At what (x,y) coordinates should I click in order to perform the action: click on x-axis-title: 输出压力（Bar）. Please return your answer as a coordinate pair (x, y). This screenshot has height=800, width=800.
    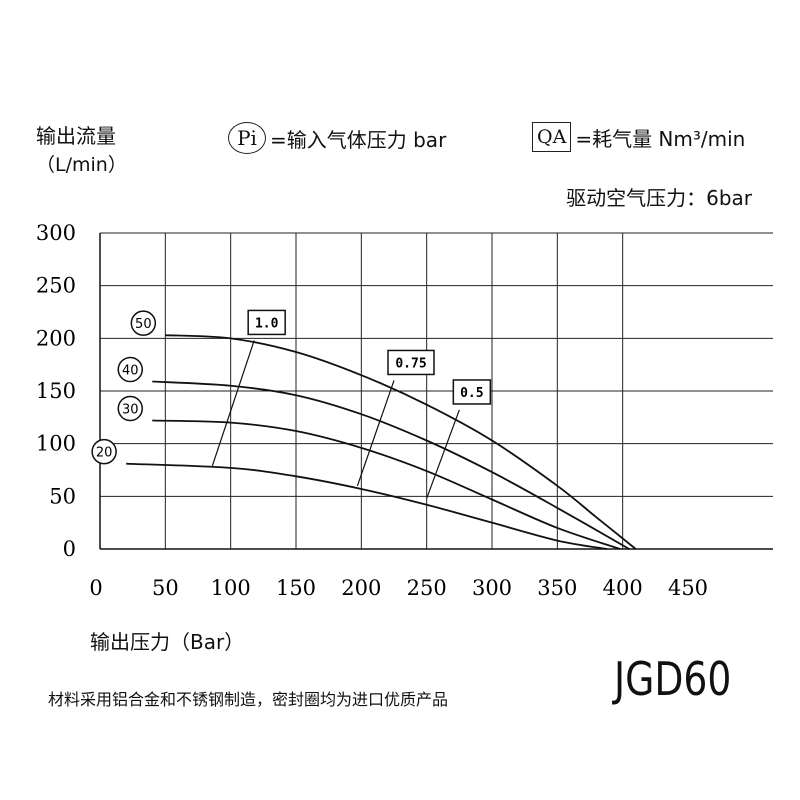
    Looking at the image, I should click on (167, 642).